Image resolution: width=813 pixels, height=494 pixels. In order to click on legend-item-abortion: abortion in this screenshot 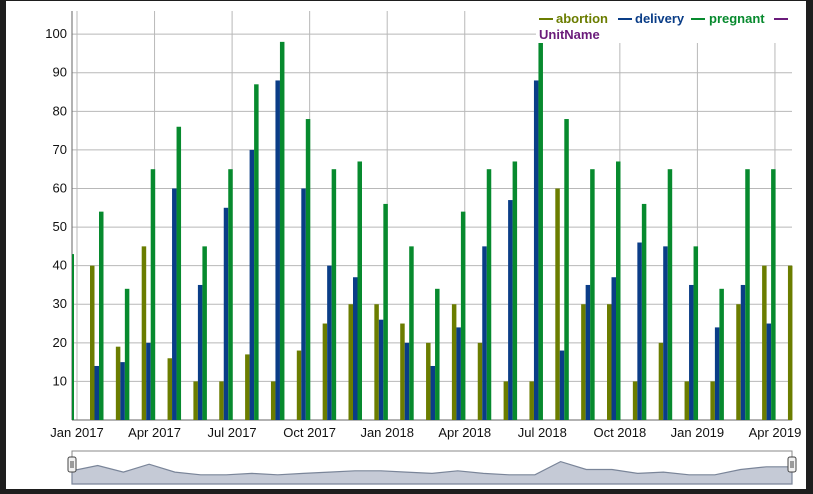, I will do `click(573, 18)`.